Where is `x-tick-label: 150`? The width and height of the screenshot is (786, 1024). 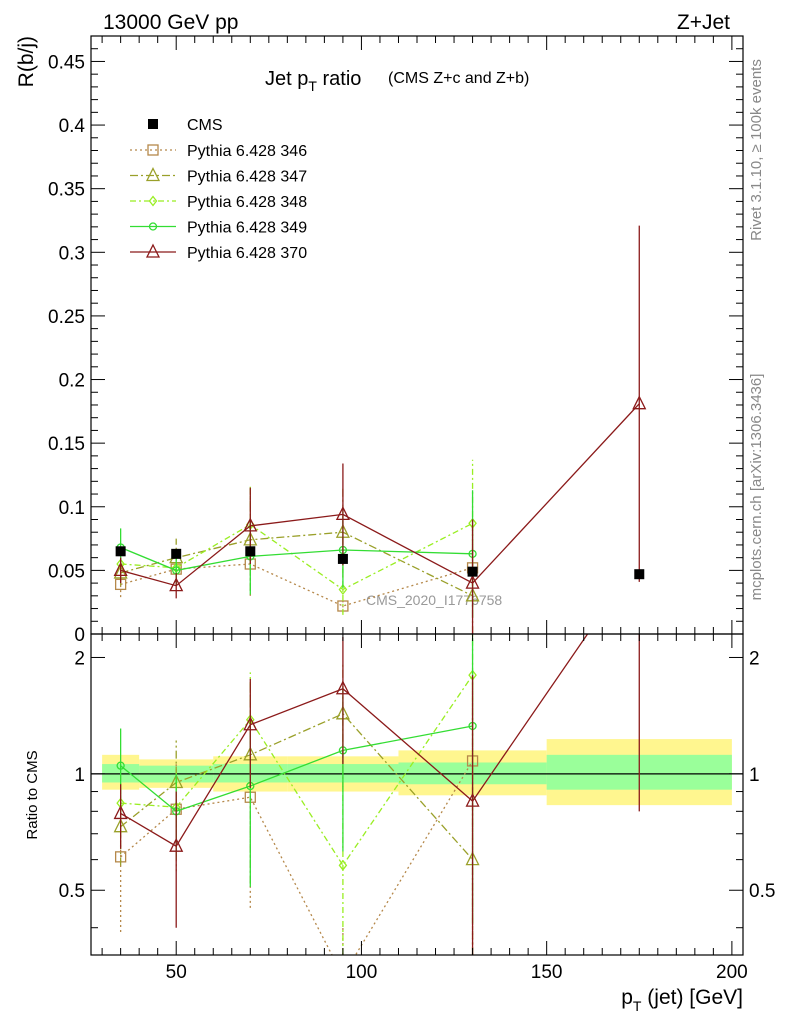 x-tick-label: 150 is located at coordinates (547, 972).